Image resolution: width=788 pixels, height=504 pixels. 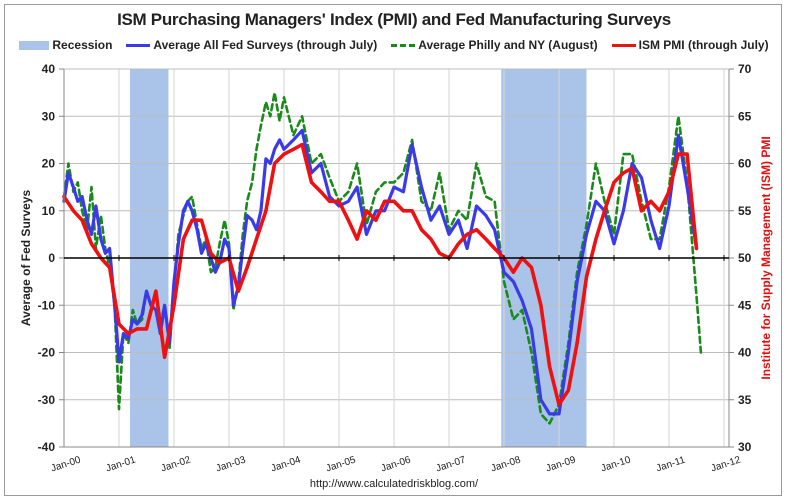 I want to click on x-tick-label: Jan-09, so click(x=561, y=464).